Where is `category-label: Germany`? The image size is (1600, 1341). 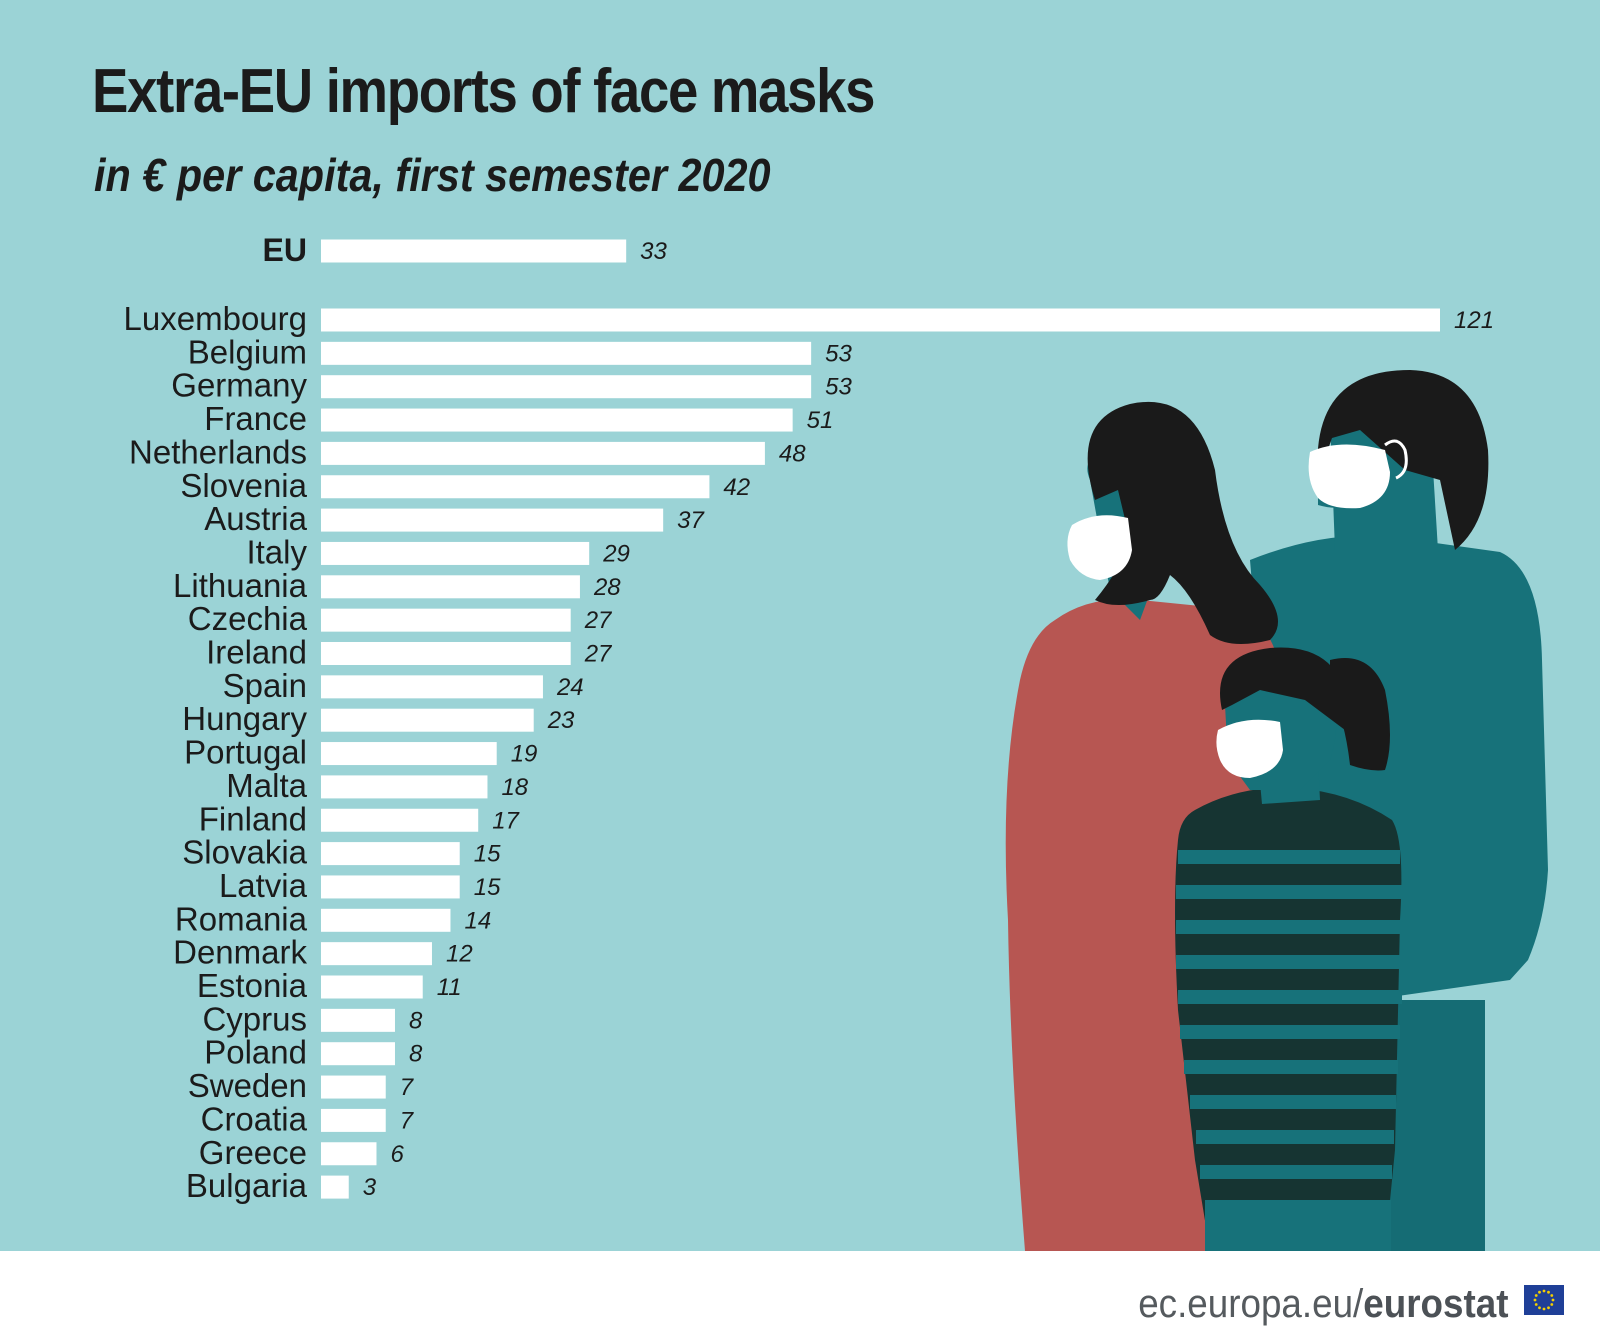 category-label: Germany is located at coordinates (239, 385).